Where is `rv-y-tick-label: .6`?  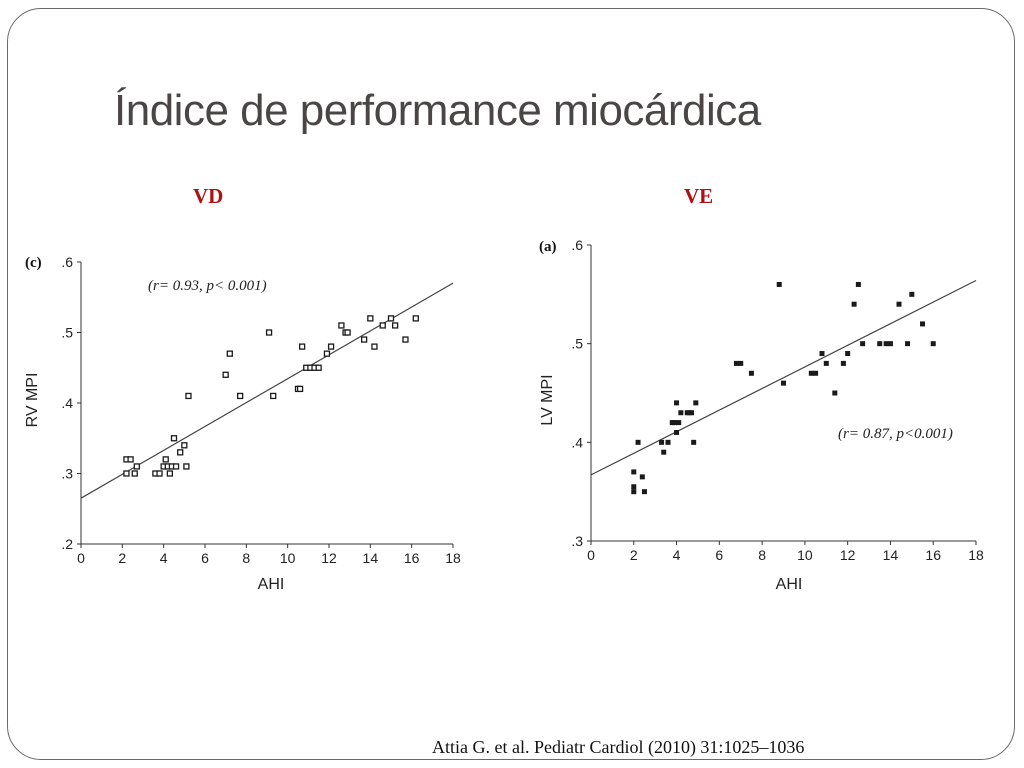
rv-y-tick-label: .6 is located at coordinates (67, 262).